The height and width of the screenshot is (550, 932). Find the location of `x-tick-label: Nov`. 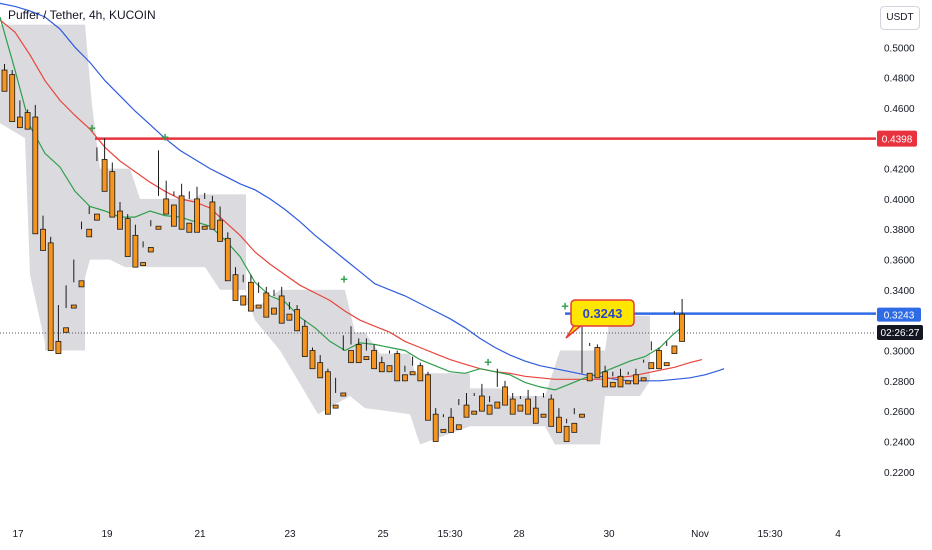

x-tick-label: Nov is located at coordinates (700, 534).